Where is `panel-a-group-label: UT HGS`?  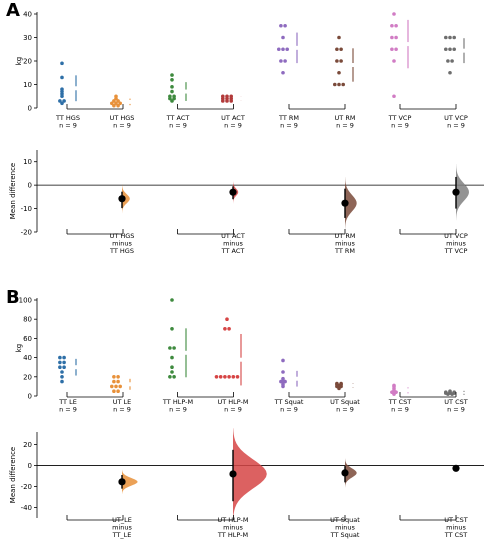 panel-a-group-label: UT HGS is located at coordinates (122, 118).